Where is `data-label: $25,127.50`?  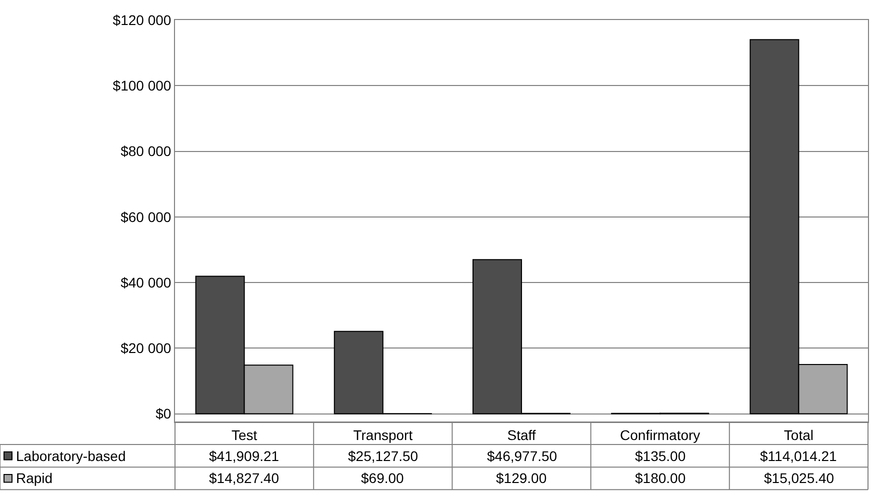 data-label: $25,127.50 is located at coordinates (383, 456).